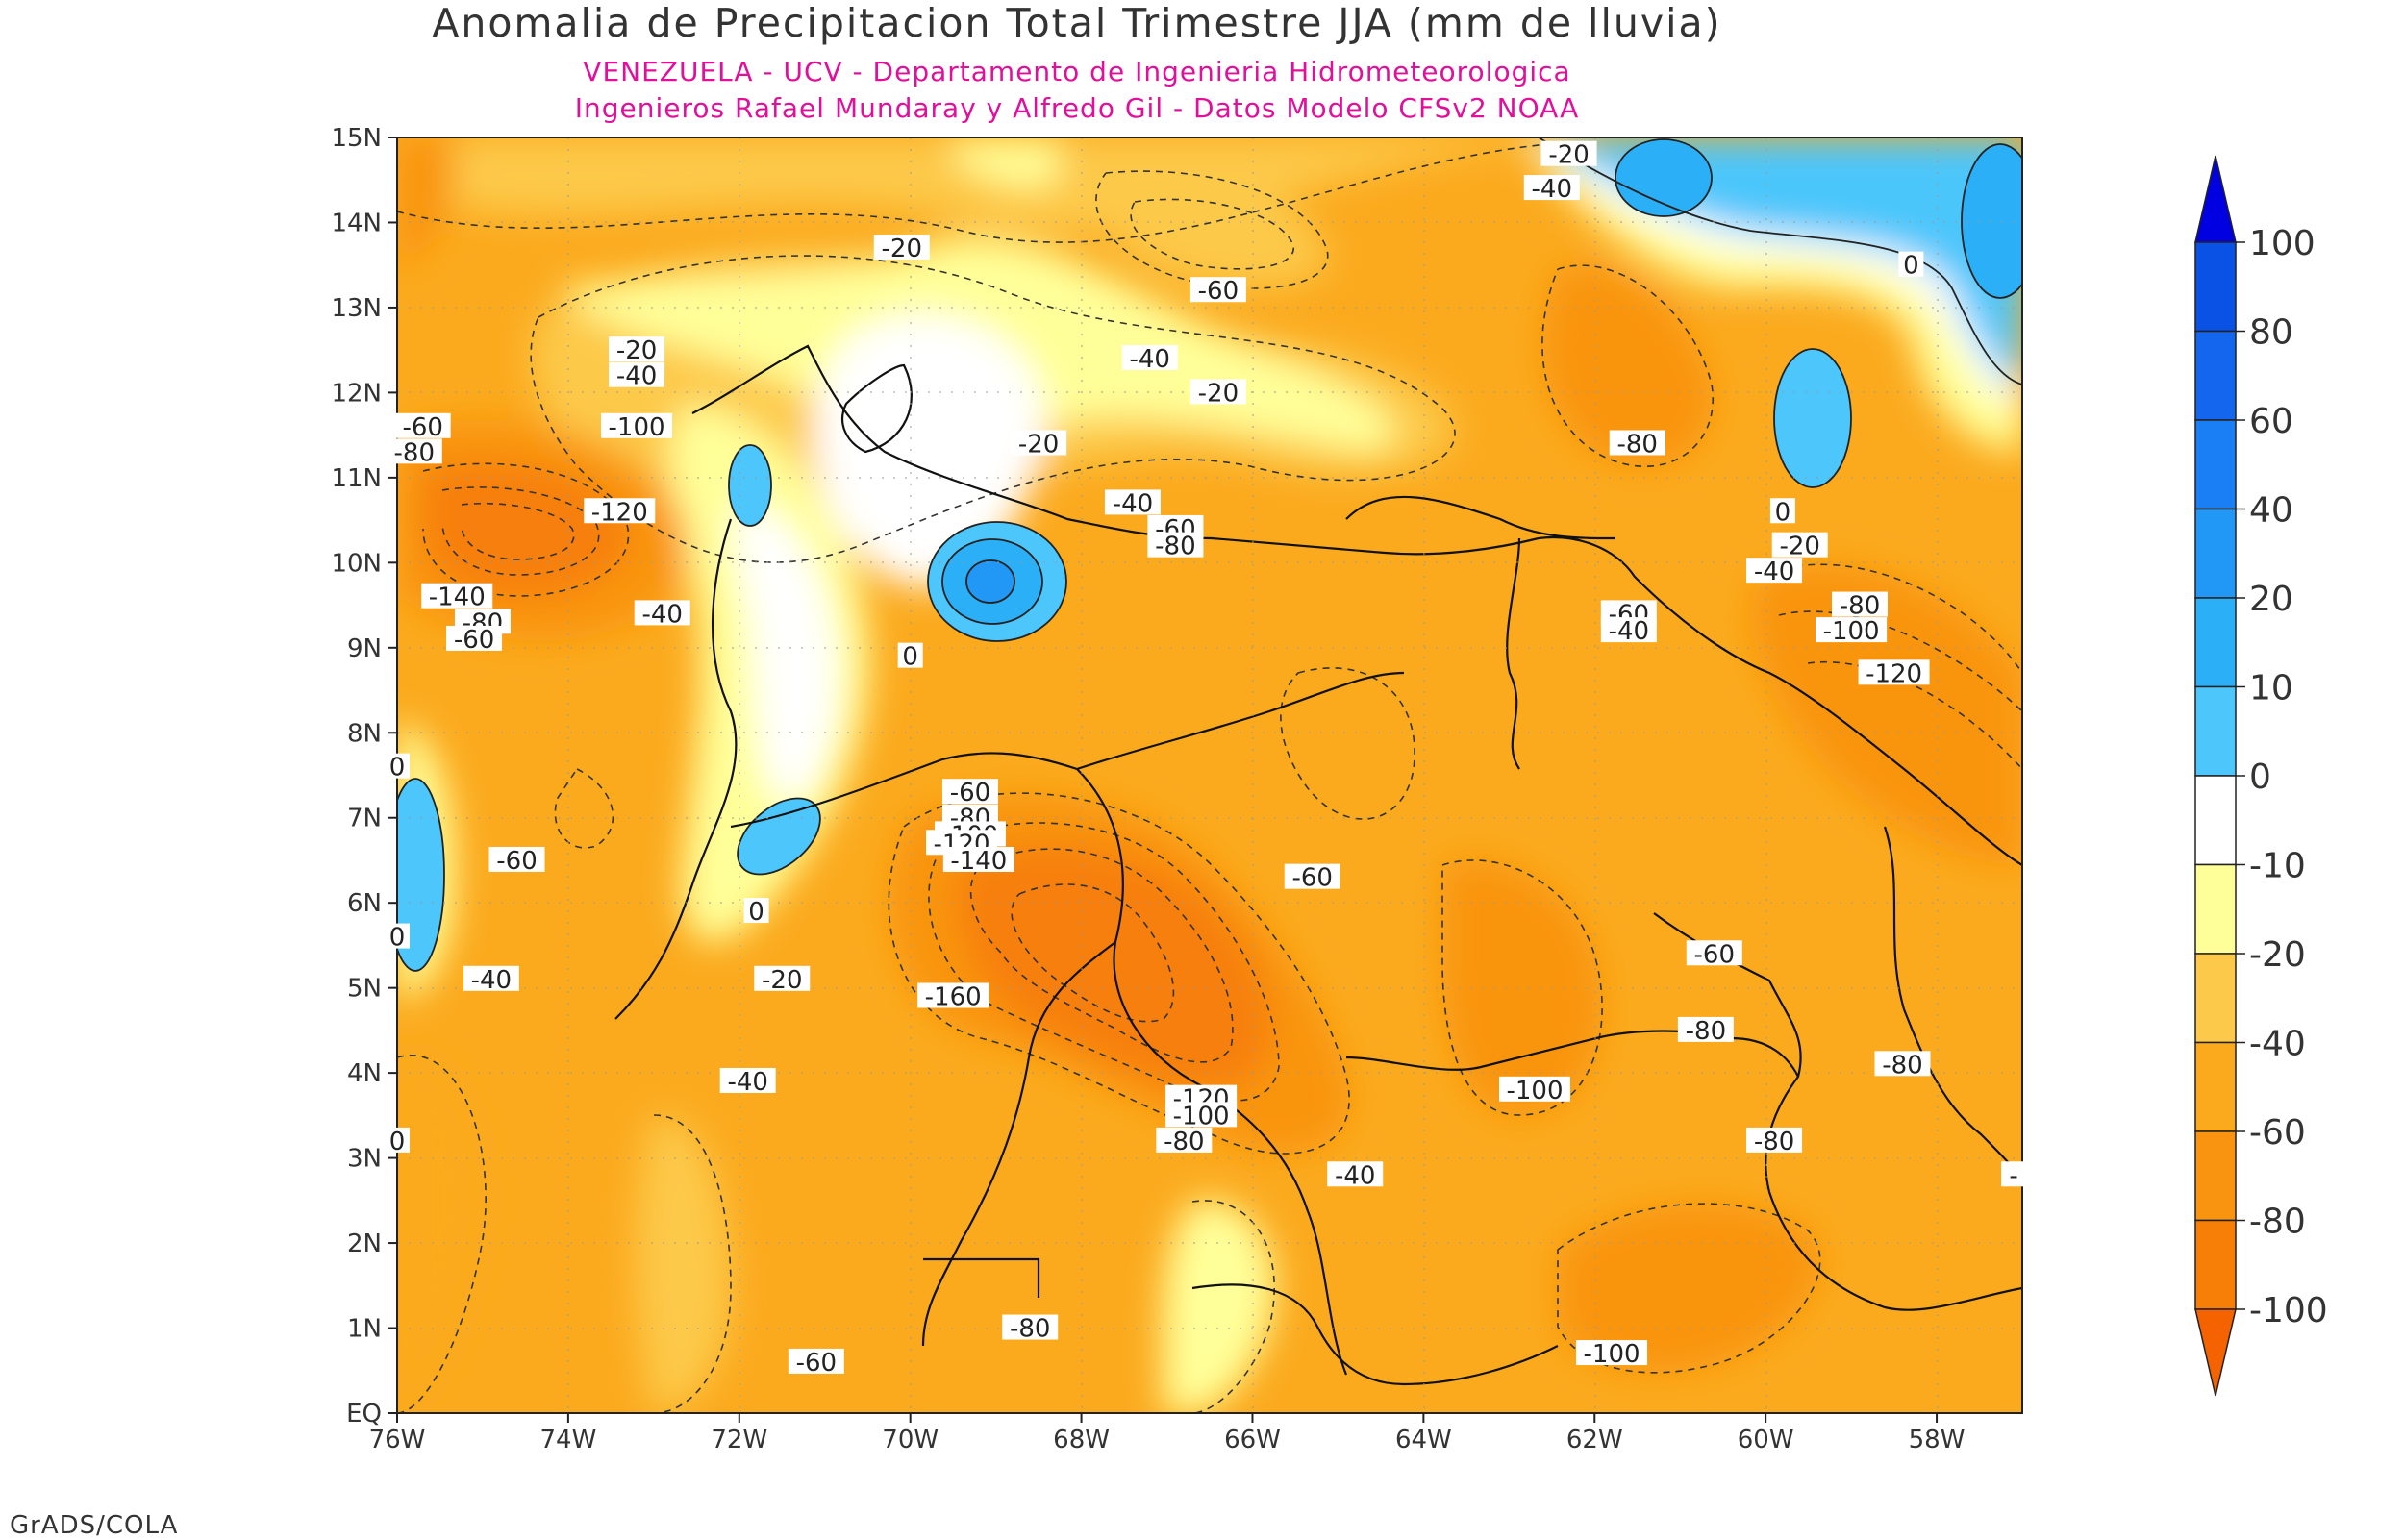 This screenshot has width=2404, height=1540. Describe the element at coordinates (2271, 421) in the screenshot. I see `legend-label: 60` at that location.